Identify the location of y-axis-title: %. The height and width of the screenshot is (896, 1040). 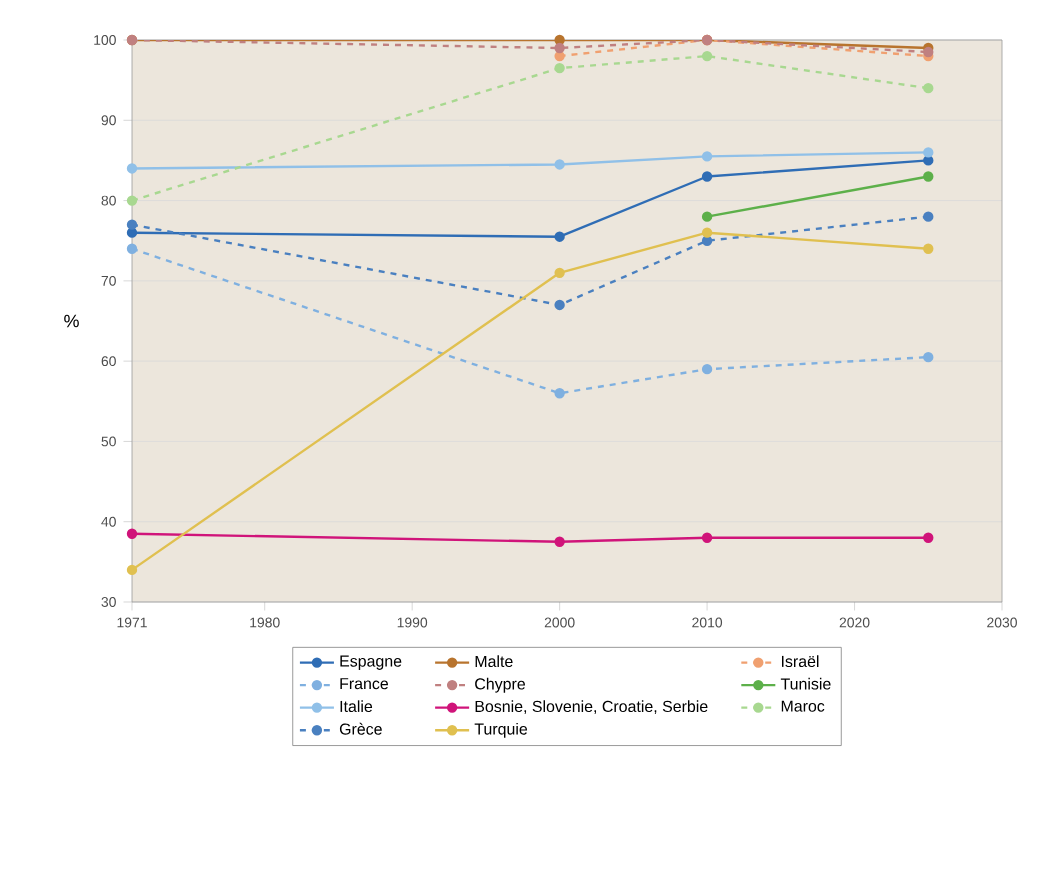
(71, 321).